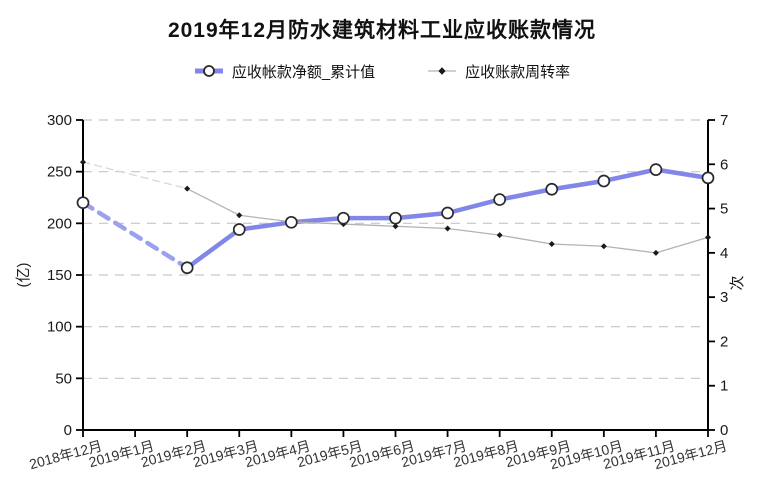  What do you see at coordinates (724, 341) in the screenshot?
I see `svg-text: 2` at bounding box center [724, 341].